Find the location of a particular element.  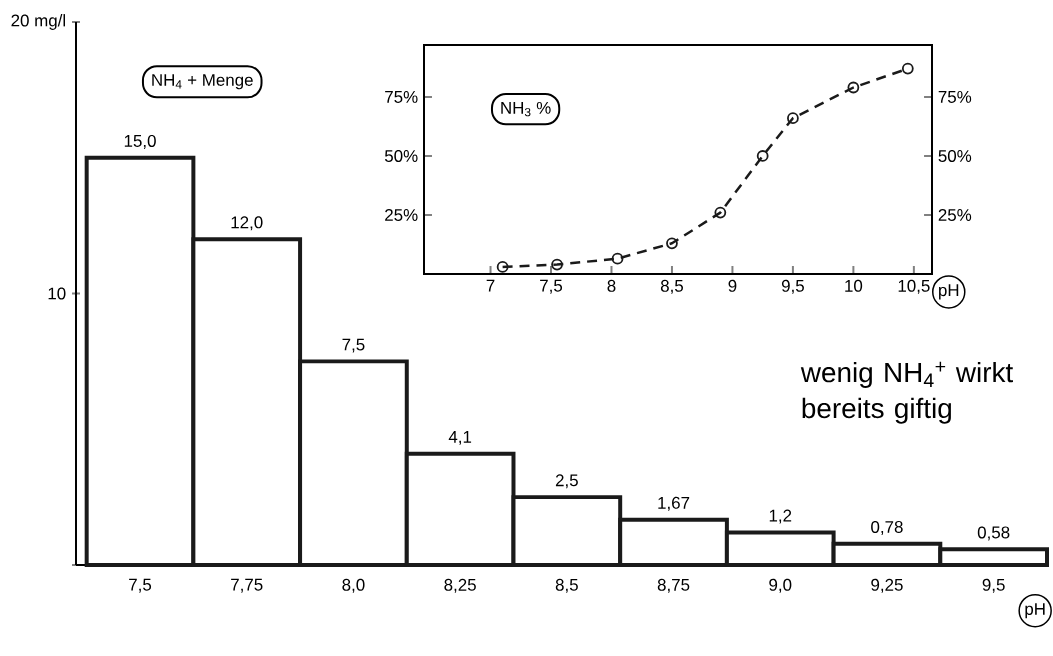

x-tick-label: 10,5 is located at coordinates (914, 286).